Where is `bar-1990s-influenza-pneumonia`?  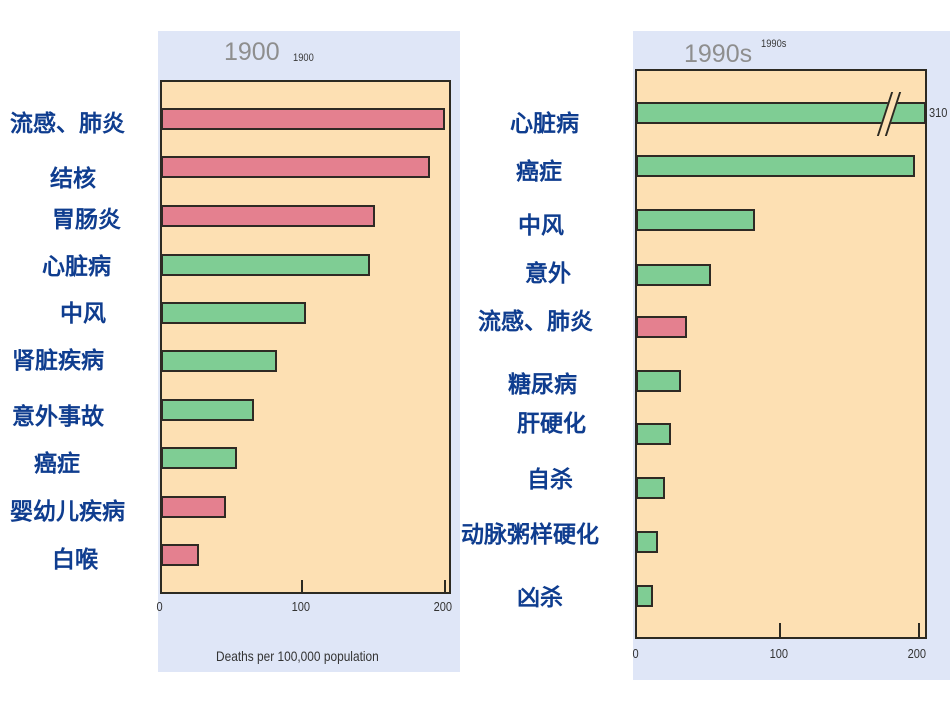
bar-1990s-influenza-pneumonia is located at coordinates (661, 327).